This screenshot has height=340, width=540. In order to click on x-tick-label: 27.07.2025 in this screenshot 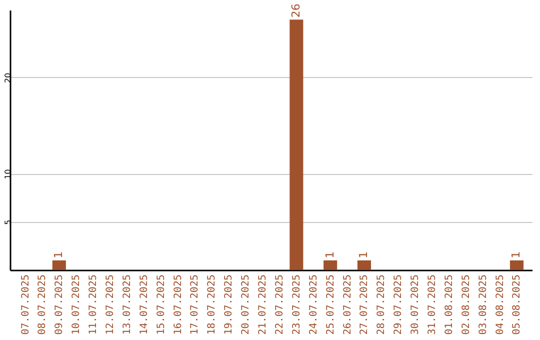, I will do `click(364, 304)`.